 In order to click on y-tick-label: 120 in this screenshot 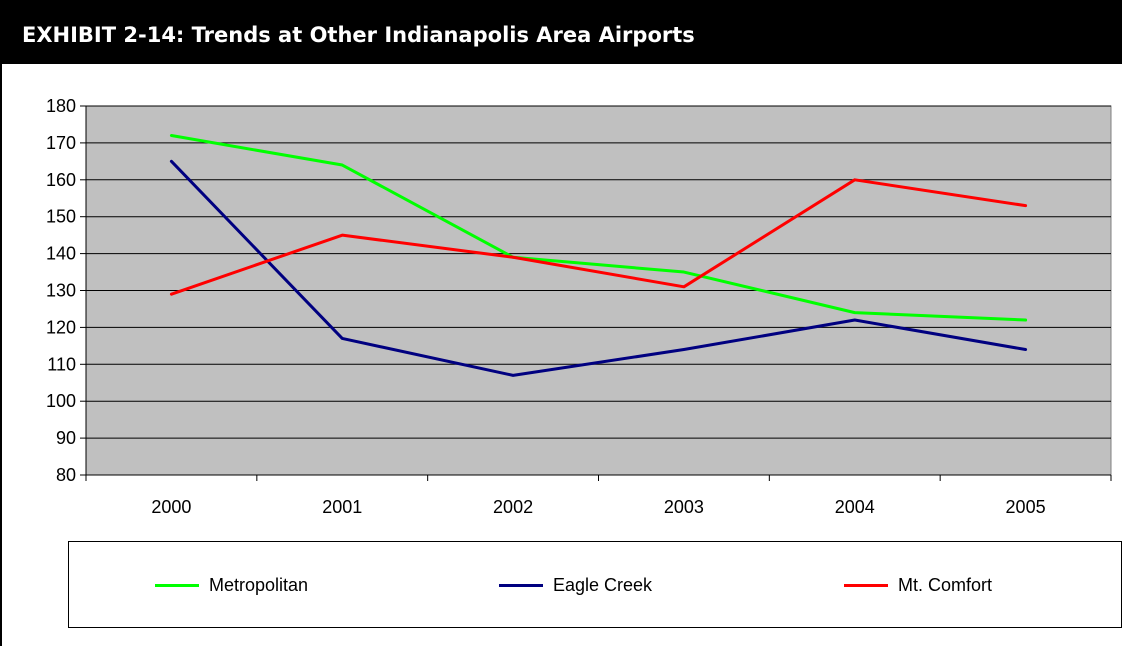, I will do `click(61, 327)`.